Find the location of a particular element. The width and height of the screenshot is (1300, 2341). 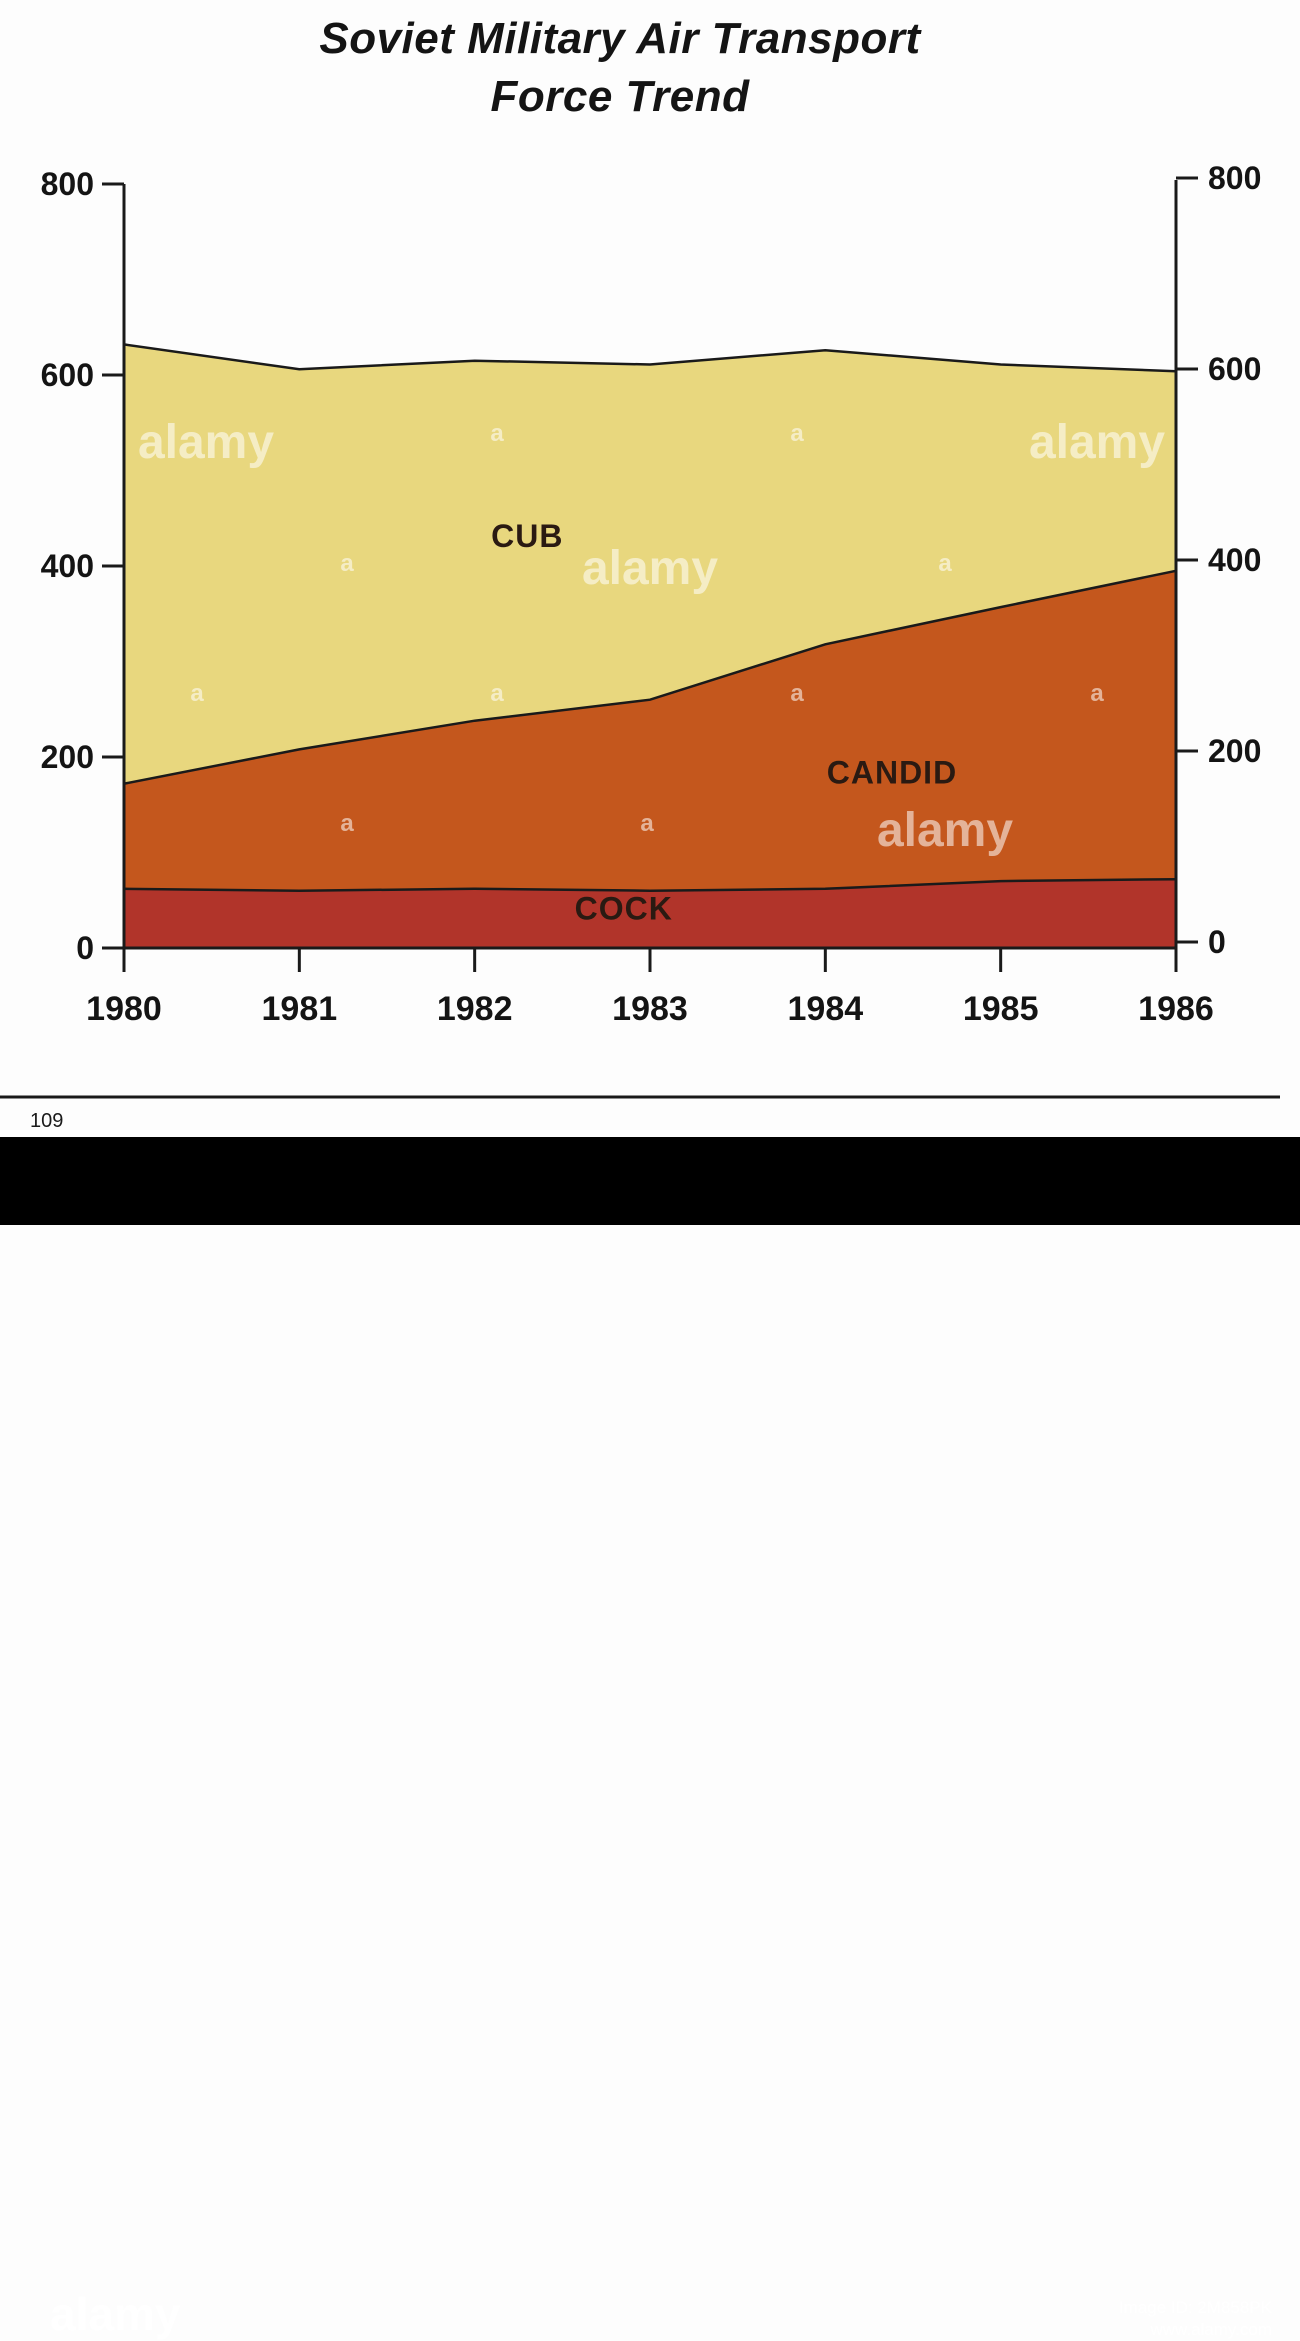

series-labels: COCK CANDID CUB is located at coordinates (724, 722).